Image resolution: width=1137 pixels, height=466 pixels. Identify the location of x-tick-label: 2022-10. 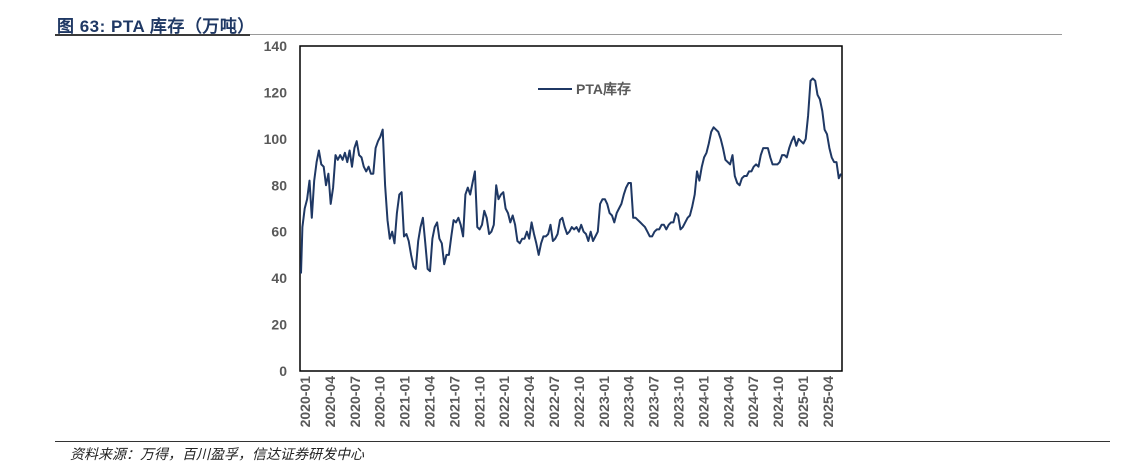
(579, 402).